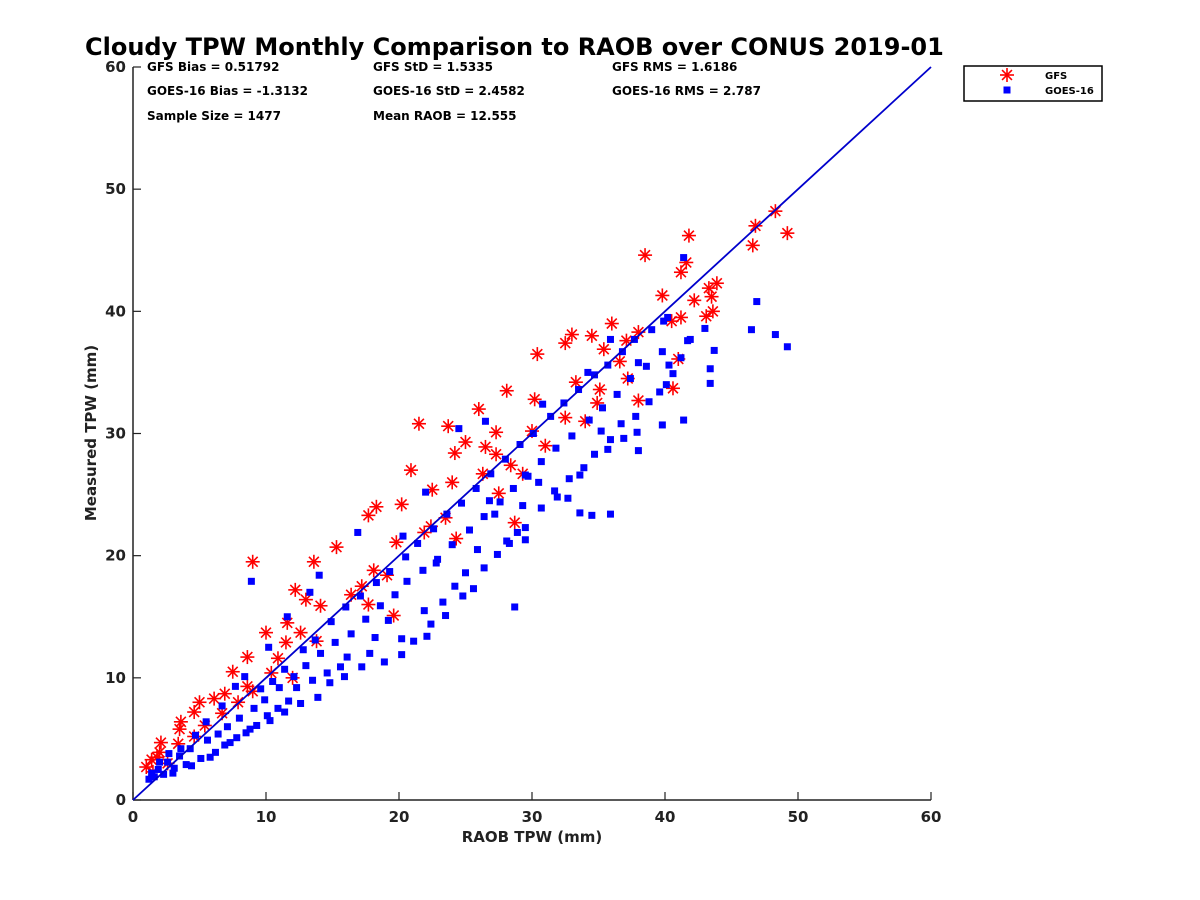  I want to click on x-tick-label: 60, so click(931, 817).